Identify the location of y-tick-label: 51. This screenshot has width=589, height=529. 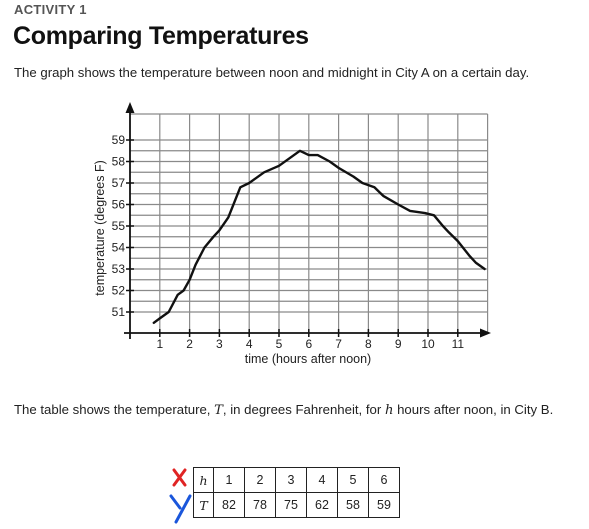
(119, 312).